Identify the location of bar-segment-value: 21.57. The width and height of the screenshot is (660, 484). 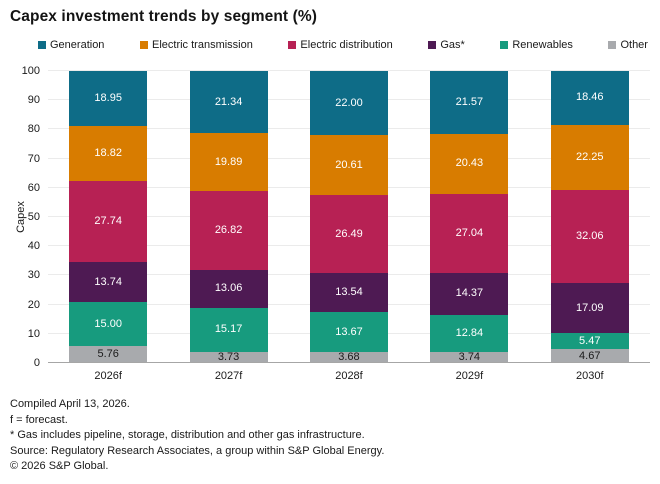
(469, 101).